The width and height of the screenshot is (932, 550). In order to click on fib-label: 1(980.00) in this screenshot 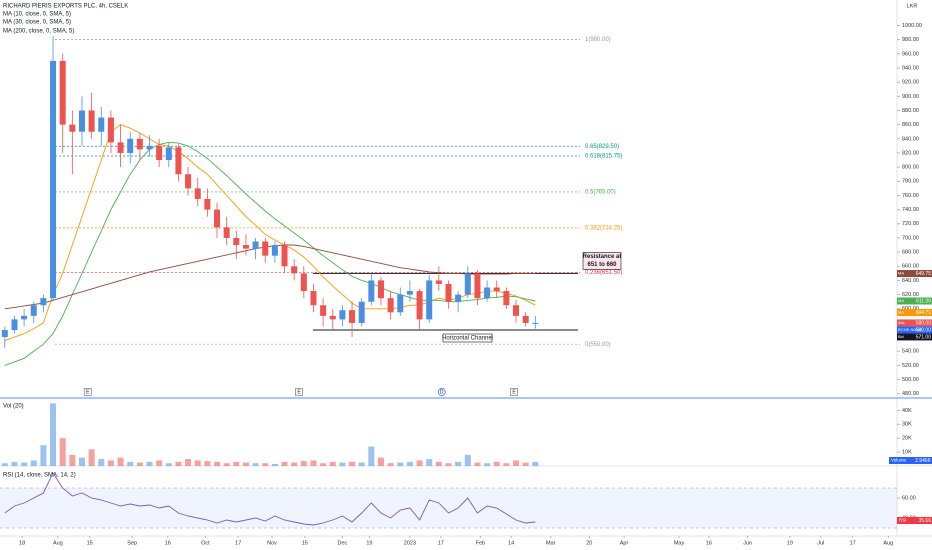, I will do `click(598, 40)`.